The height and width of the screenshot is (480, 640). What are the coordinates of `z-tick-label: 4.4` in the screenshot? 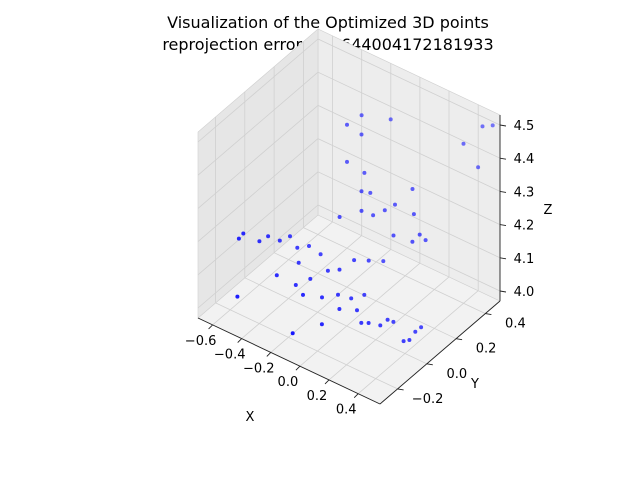 It's located at (524, 159).